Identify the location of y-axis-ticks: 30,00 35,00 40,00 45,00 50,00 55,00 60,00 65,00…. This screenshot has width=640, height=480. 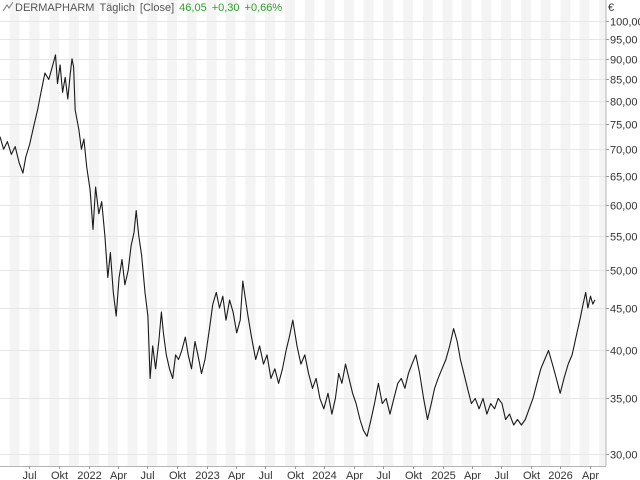
(623, 239).